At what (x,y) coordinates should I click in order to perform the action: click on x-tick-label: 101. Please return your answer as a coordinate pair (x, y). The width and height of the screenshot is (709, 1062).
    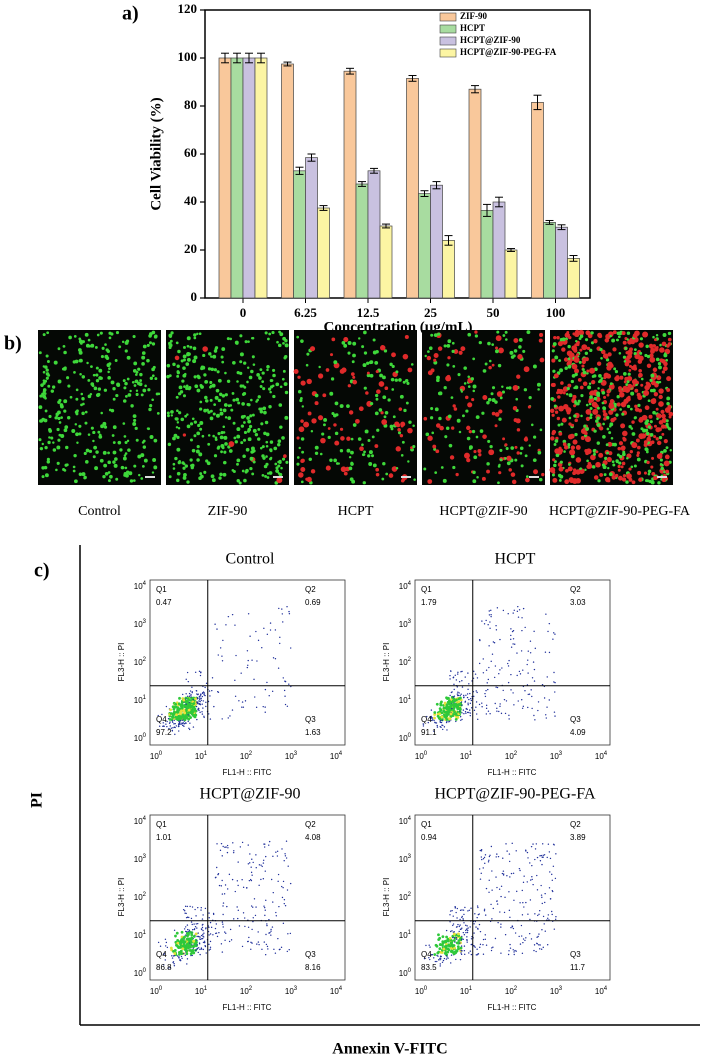
    Looking at the image, I should click on (201, 991).